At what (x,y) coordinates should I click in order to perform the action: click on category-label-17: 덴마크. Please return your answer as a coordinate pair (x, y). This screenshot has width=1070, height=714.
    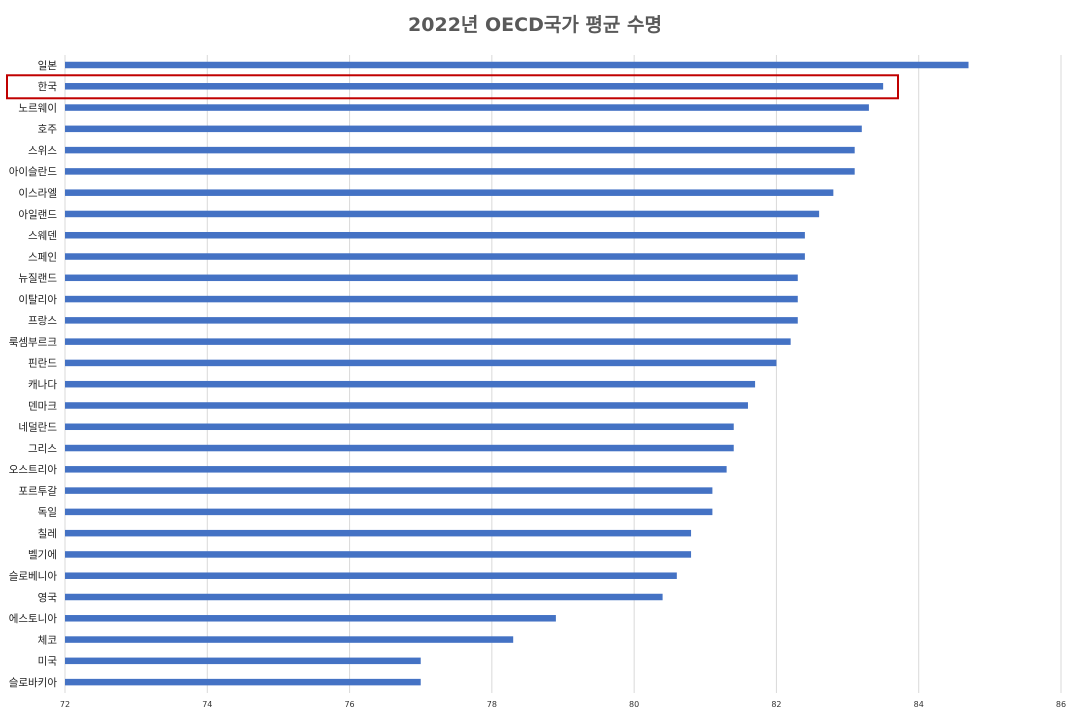
    Looking at the image, I should click on (42, 406).